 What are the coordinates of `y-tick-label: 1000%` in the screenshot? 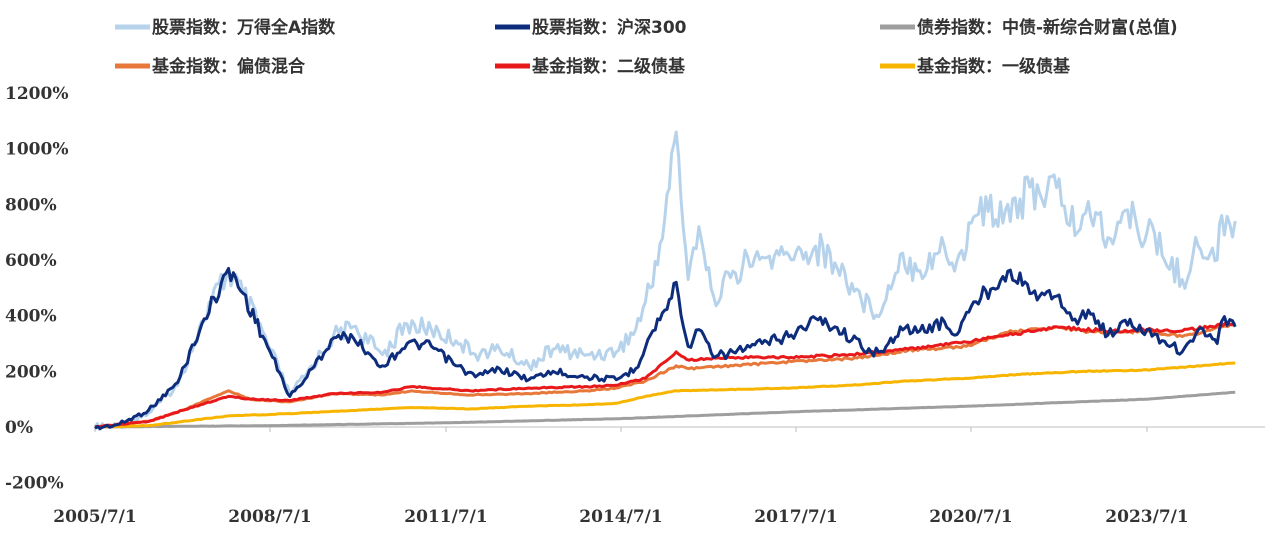 It's located at (36, 150).